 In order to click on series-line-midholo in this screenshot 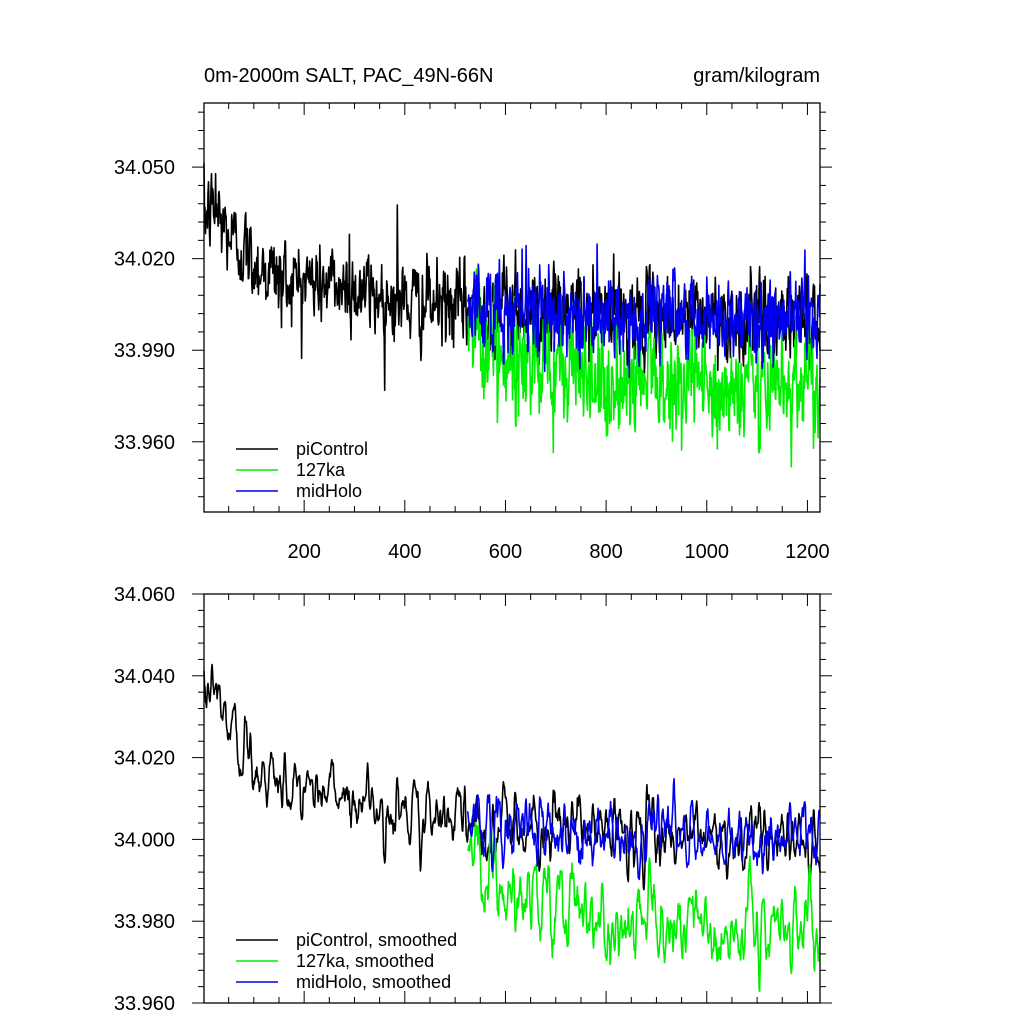, I will do `click(643, 311)`.